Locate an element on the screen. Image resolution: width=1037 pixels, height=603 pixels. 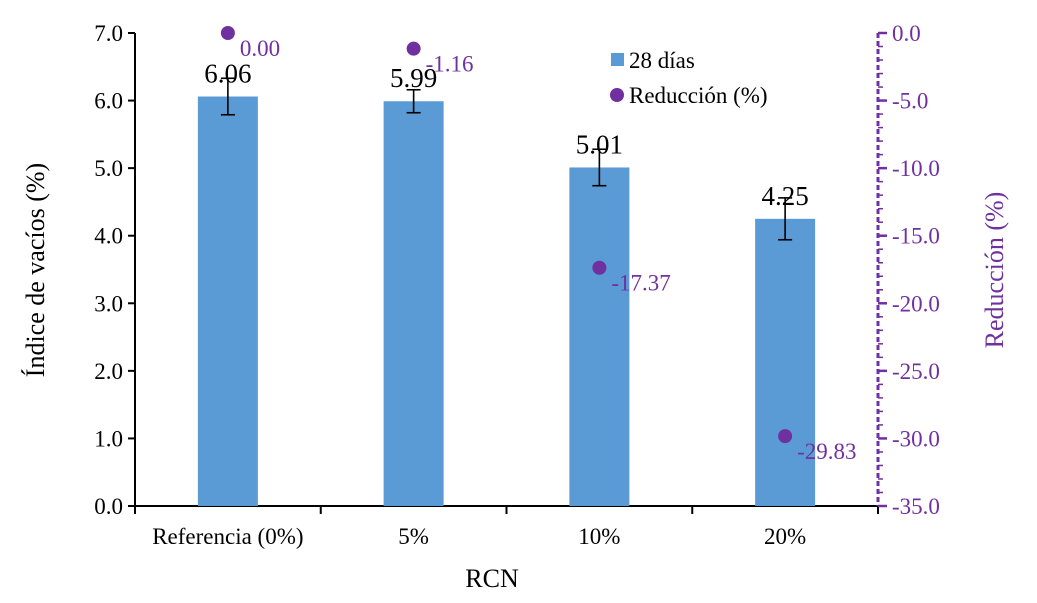
y2-tick-label: -15.0 is located at coordinates (916, 236).